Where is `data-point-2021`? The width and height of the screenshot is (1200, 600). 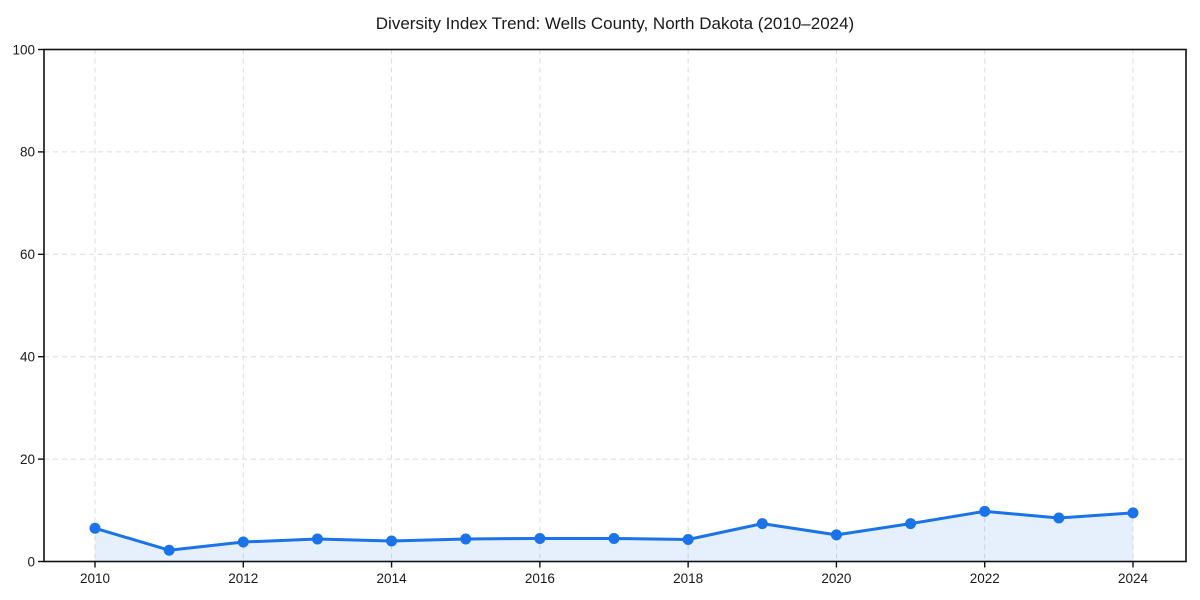
data-point-2021 is located at coordinates (911, 524).